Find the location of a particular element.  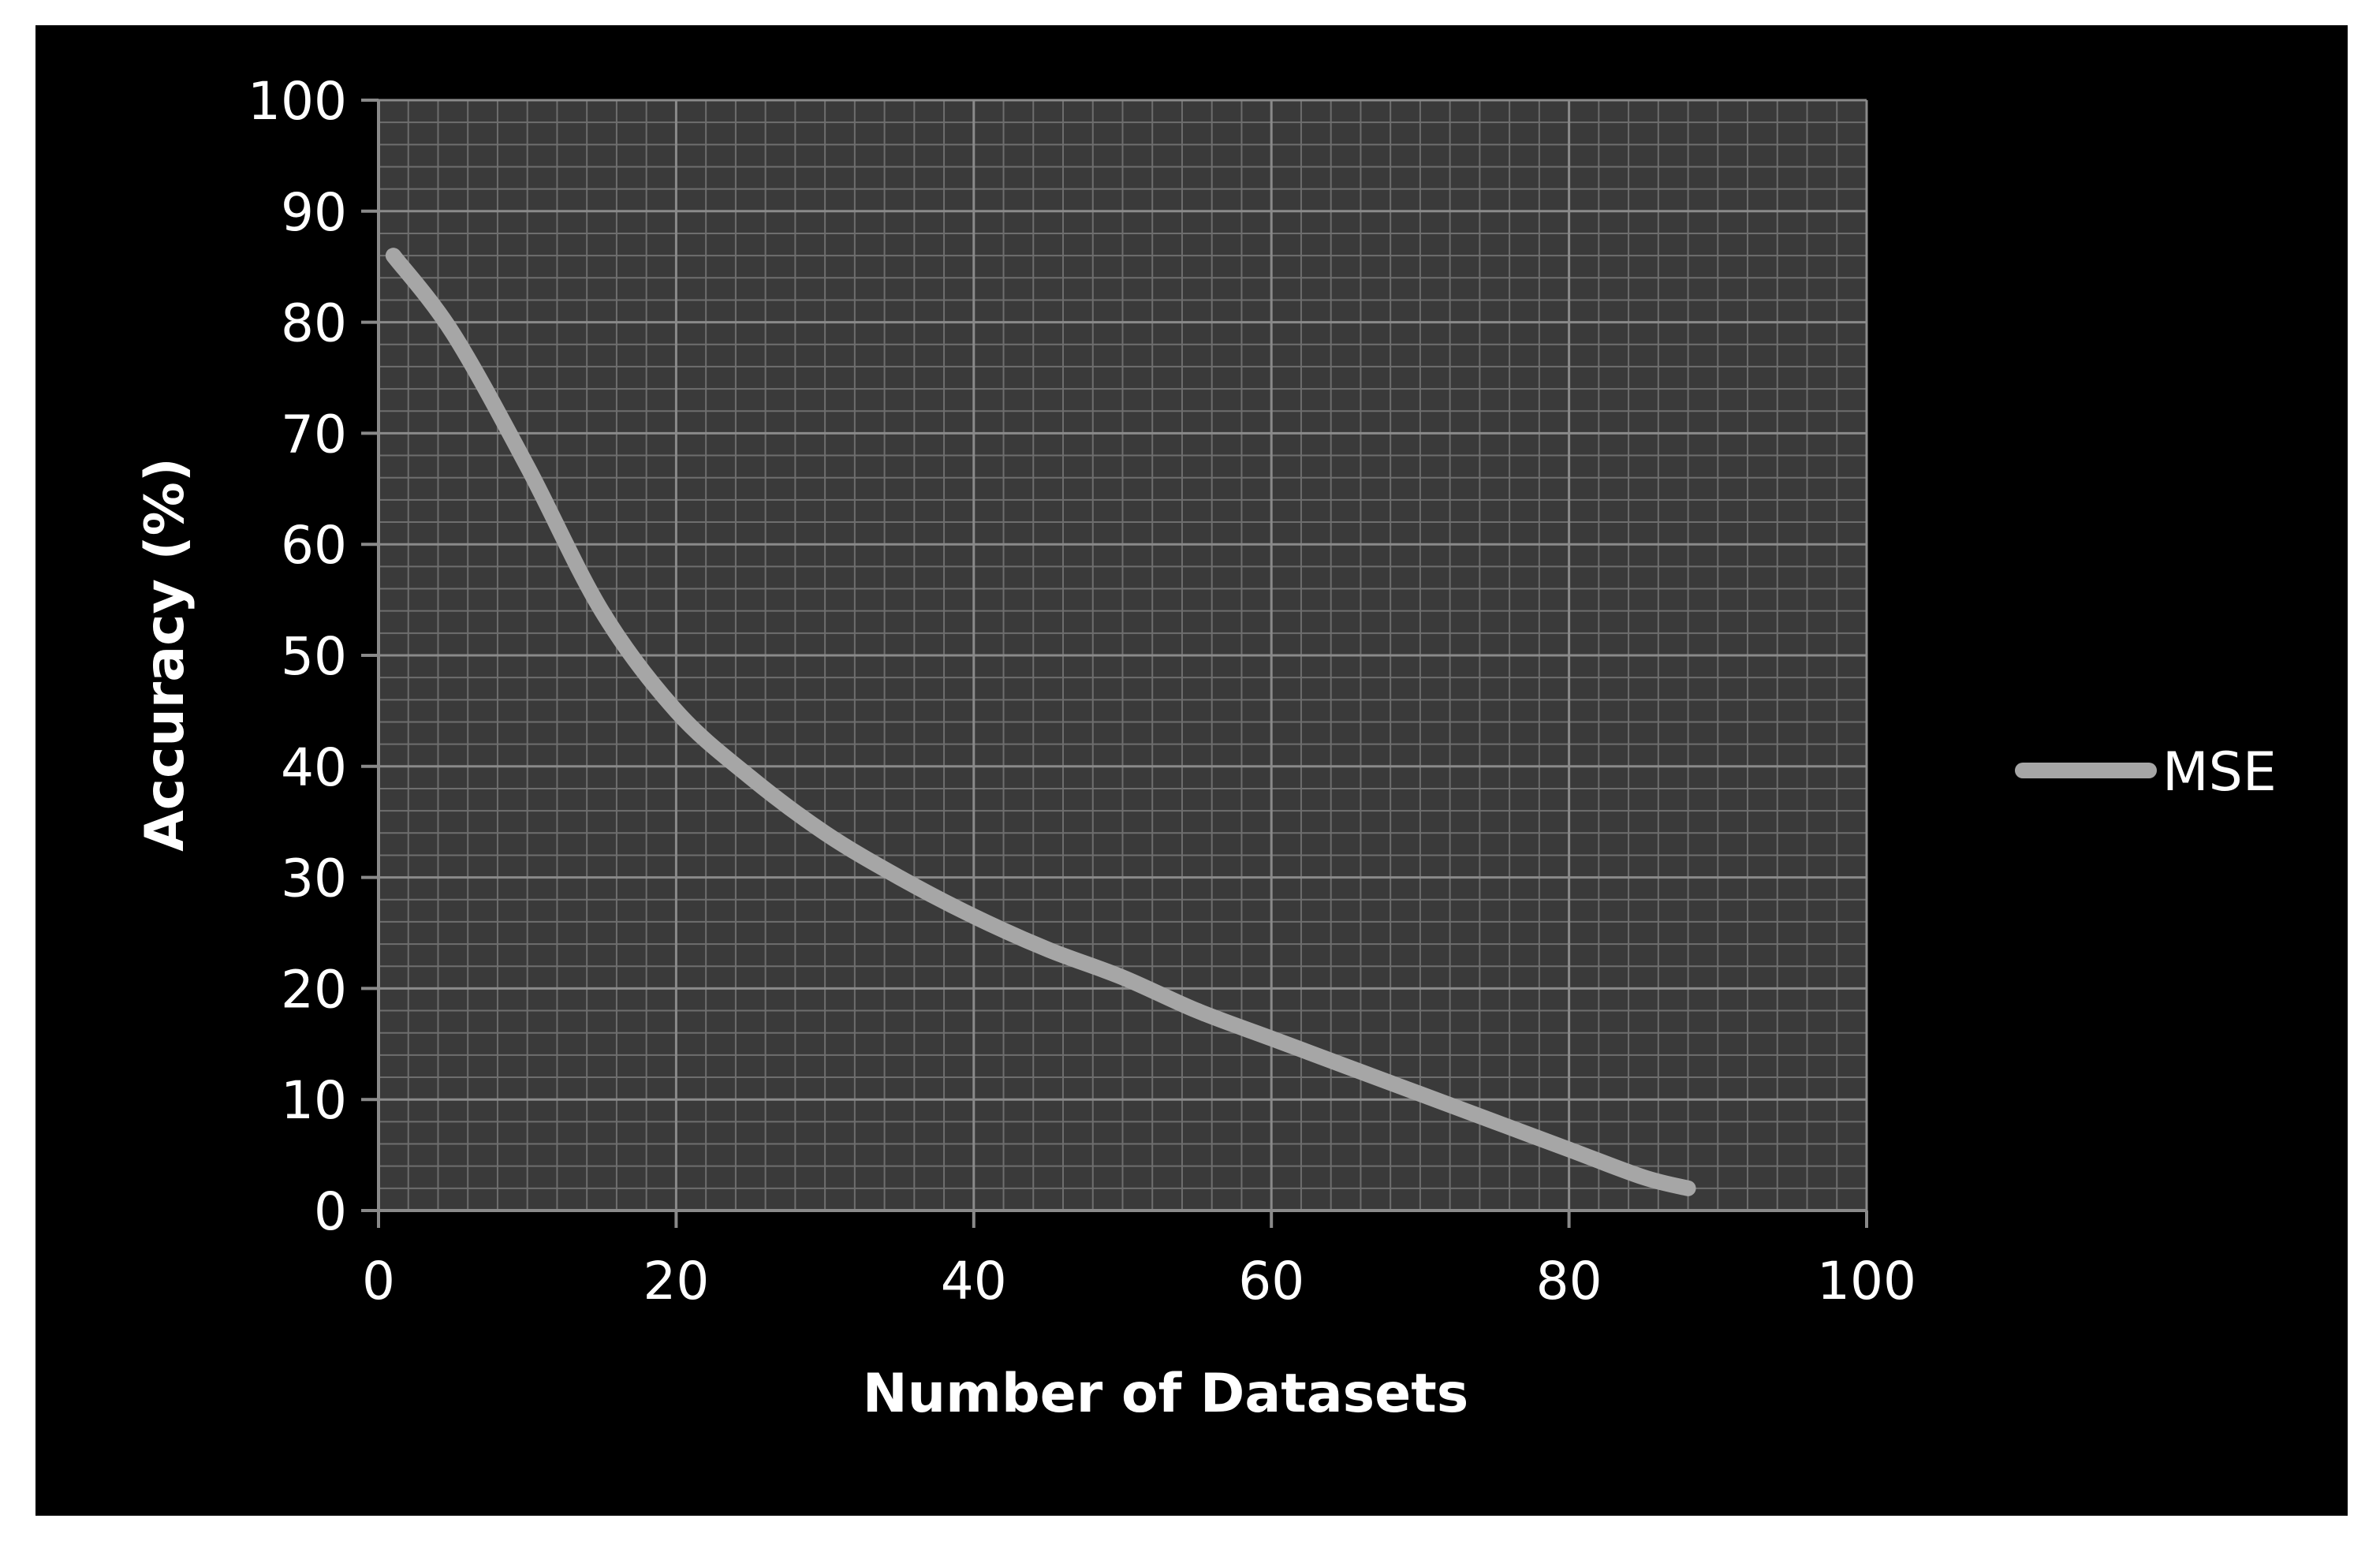

x-tick-label: 0 is located at coordinates (378, 1281).